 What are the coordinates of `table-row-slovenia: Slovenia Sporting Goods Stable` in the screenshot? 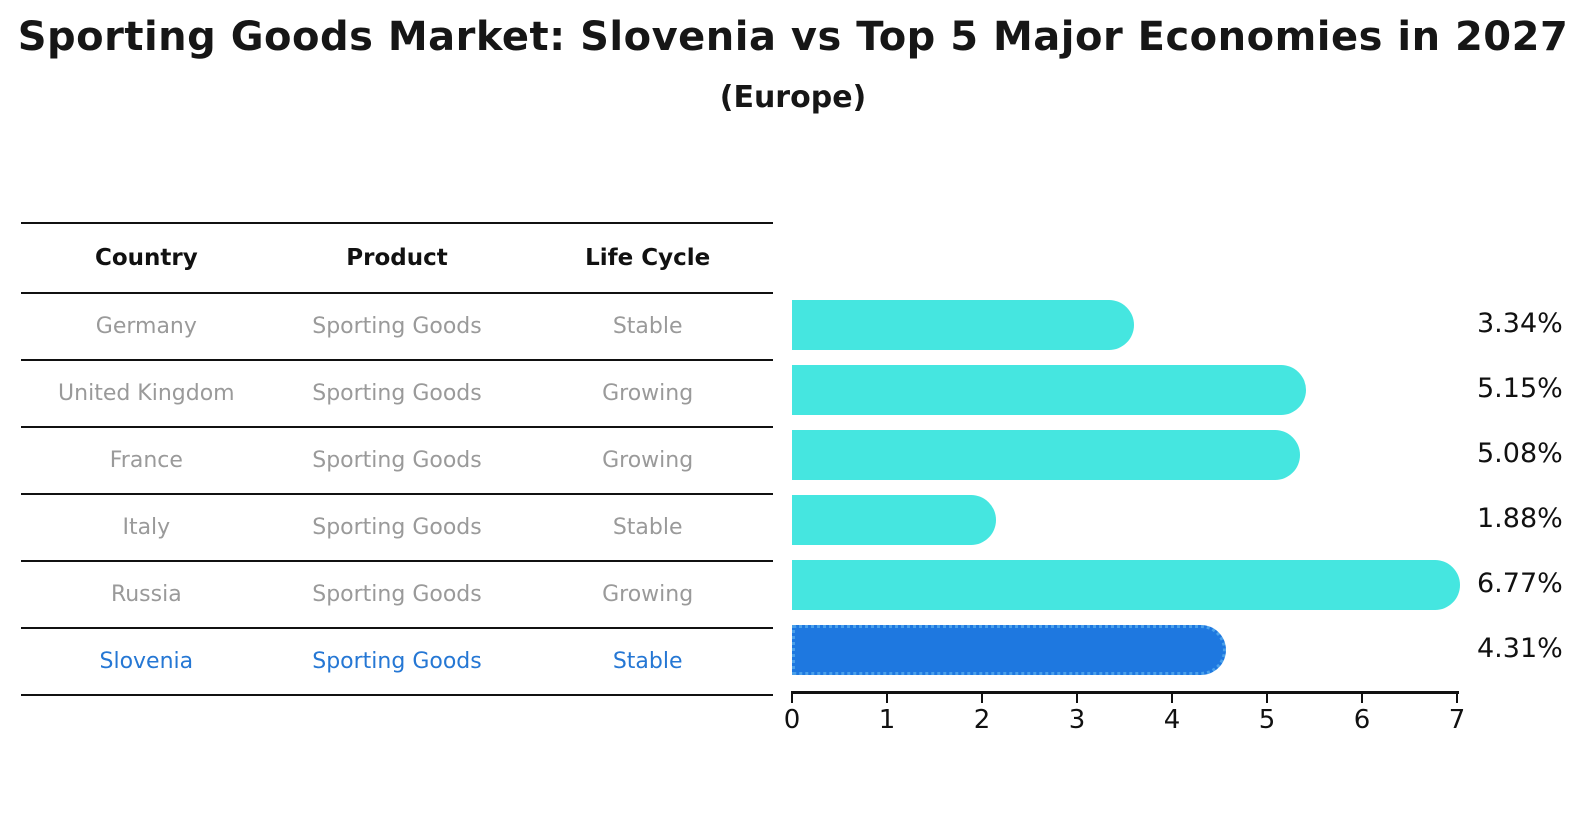 It's located at (397, 662).